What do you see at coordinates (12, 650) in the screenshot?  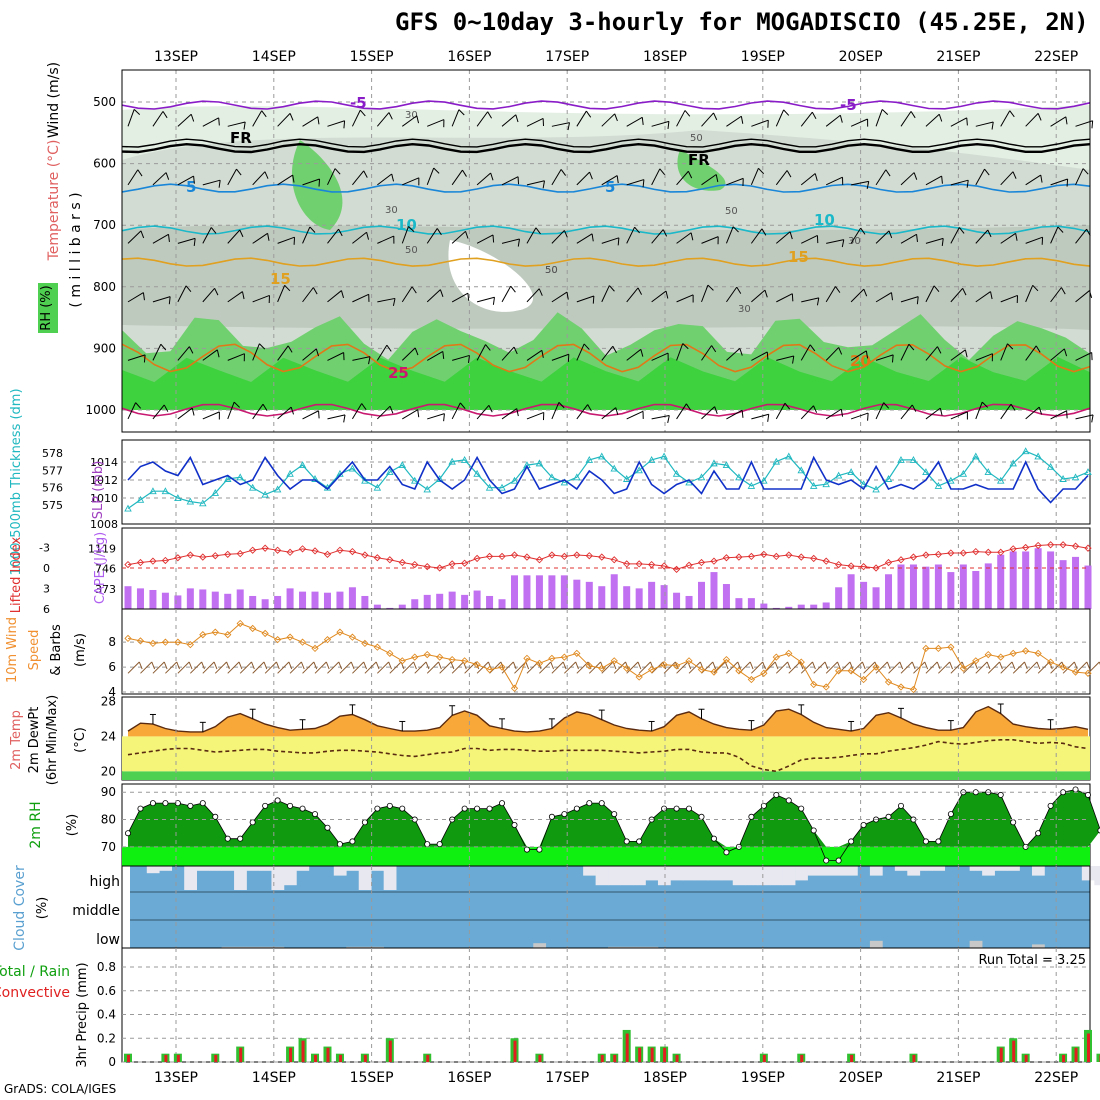 I see `wind10m-label: 10m Wind` at bounding box center [12, 650].